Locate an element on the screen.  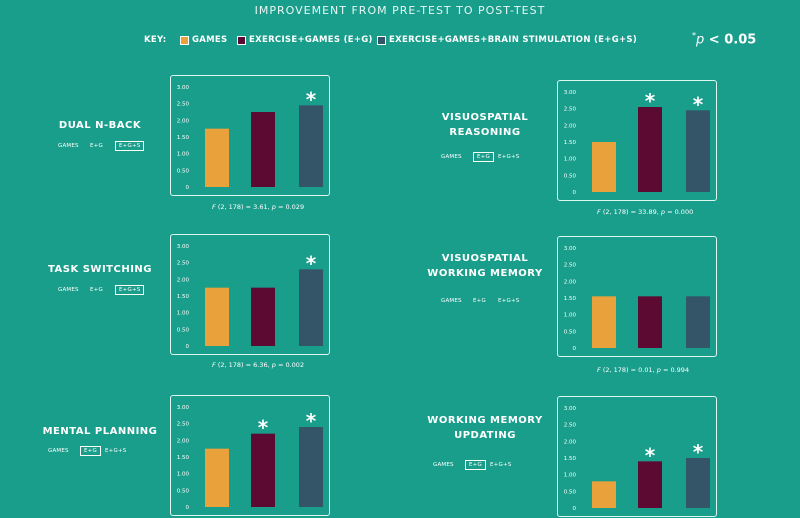
stat-result: F (2, 178) = 3.61, p = 0.029 is located at coordinates (258, 207).